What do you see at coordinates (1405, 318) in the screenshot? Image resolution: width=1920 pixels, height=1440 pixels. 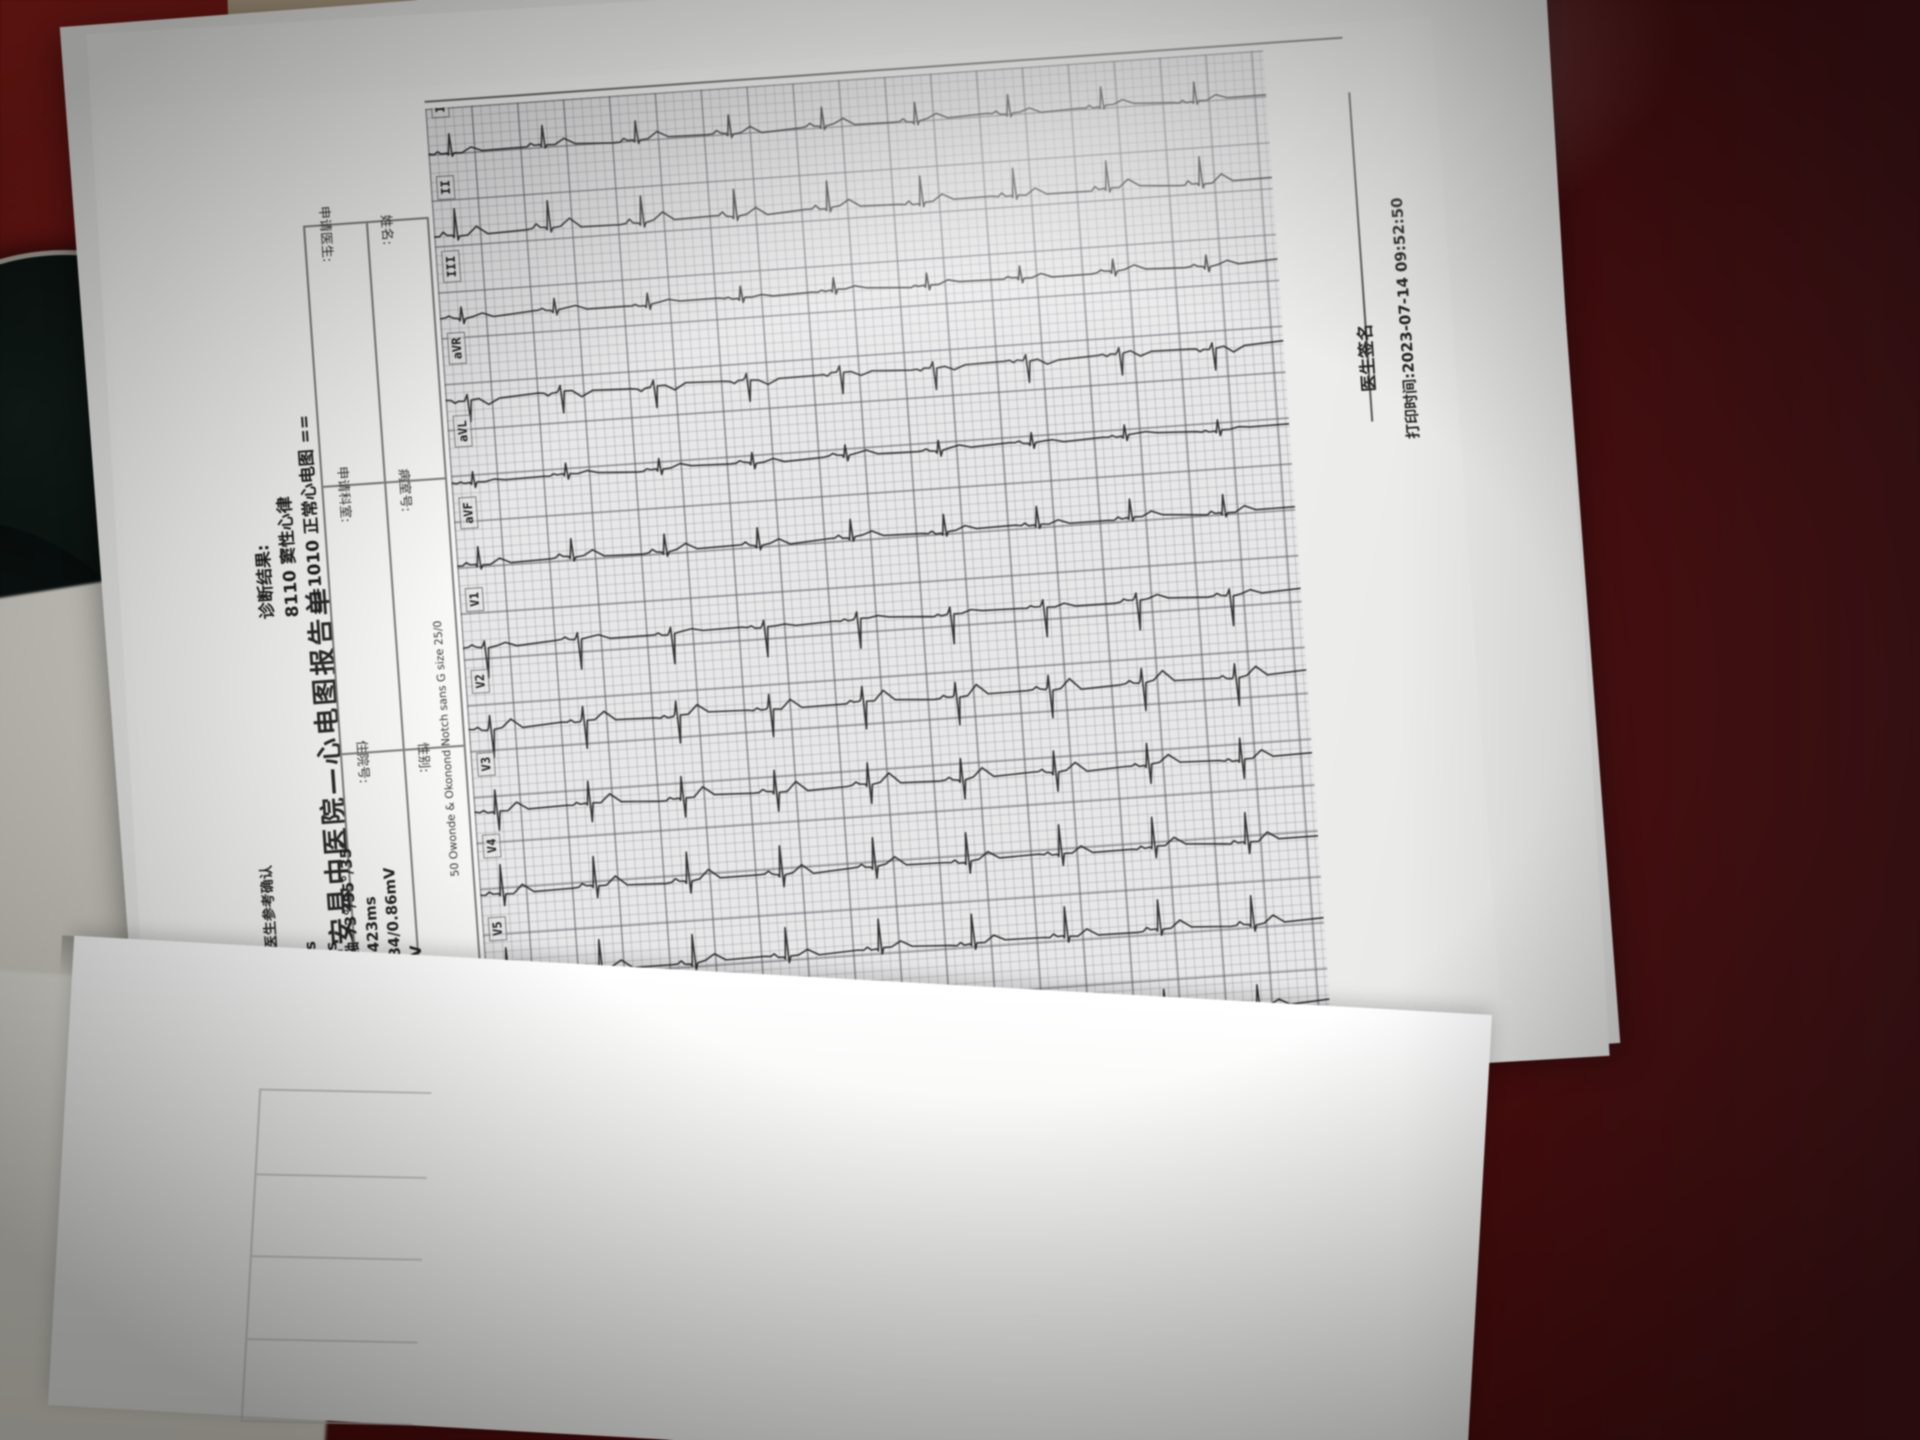 I see `print-time: 打印时间:2023-07-14 09:52:50` at bounding box center [1405, 318].